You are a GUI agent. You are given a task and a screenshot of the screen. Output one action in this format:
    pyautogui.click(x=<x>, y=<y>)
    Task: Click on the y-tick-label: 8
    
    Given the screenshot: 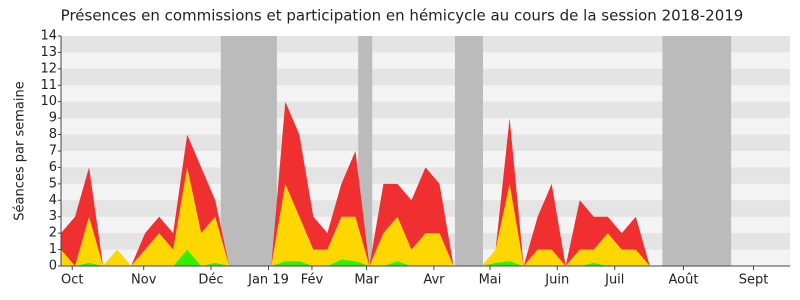 What is the action you would take?
    pyautogui.click(x=53, y=134)
    